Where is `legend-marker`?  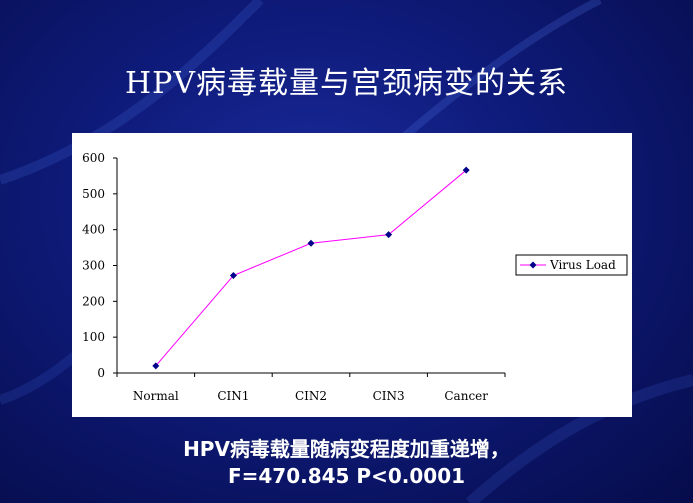 legend-marker is located at coordinates (533, 265).